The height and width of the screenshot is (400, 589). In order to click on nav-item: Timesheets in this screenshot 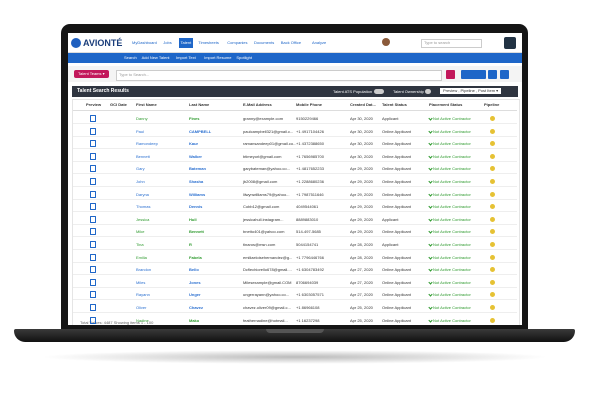, I will do `click(208, 42)`.